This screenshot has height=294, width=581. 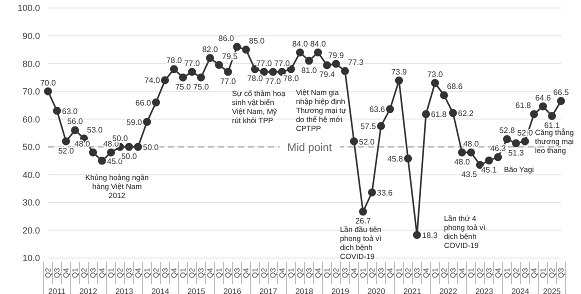 I want to click on text: 51.3, so click(x=516, y=153).